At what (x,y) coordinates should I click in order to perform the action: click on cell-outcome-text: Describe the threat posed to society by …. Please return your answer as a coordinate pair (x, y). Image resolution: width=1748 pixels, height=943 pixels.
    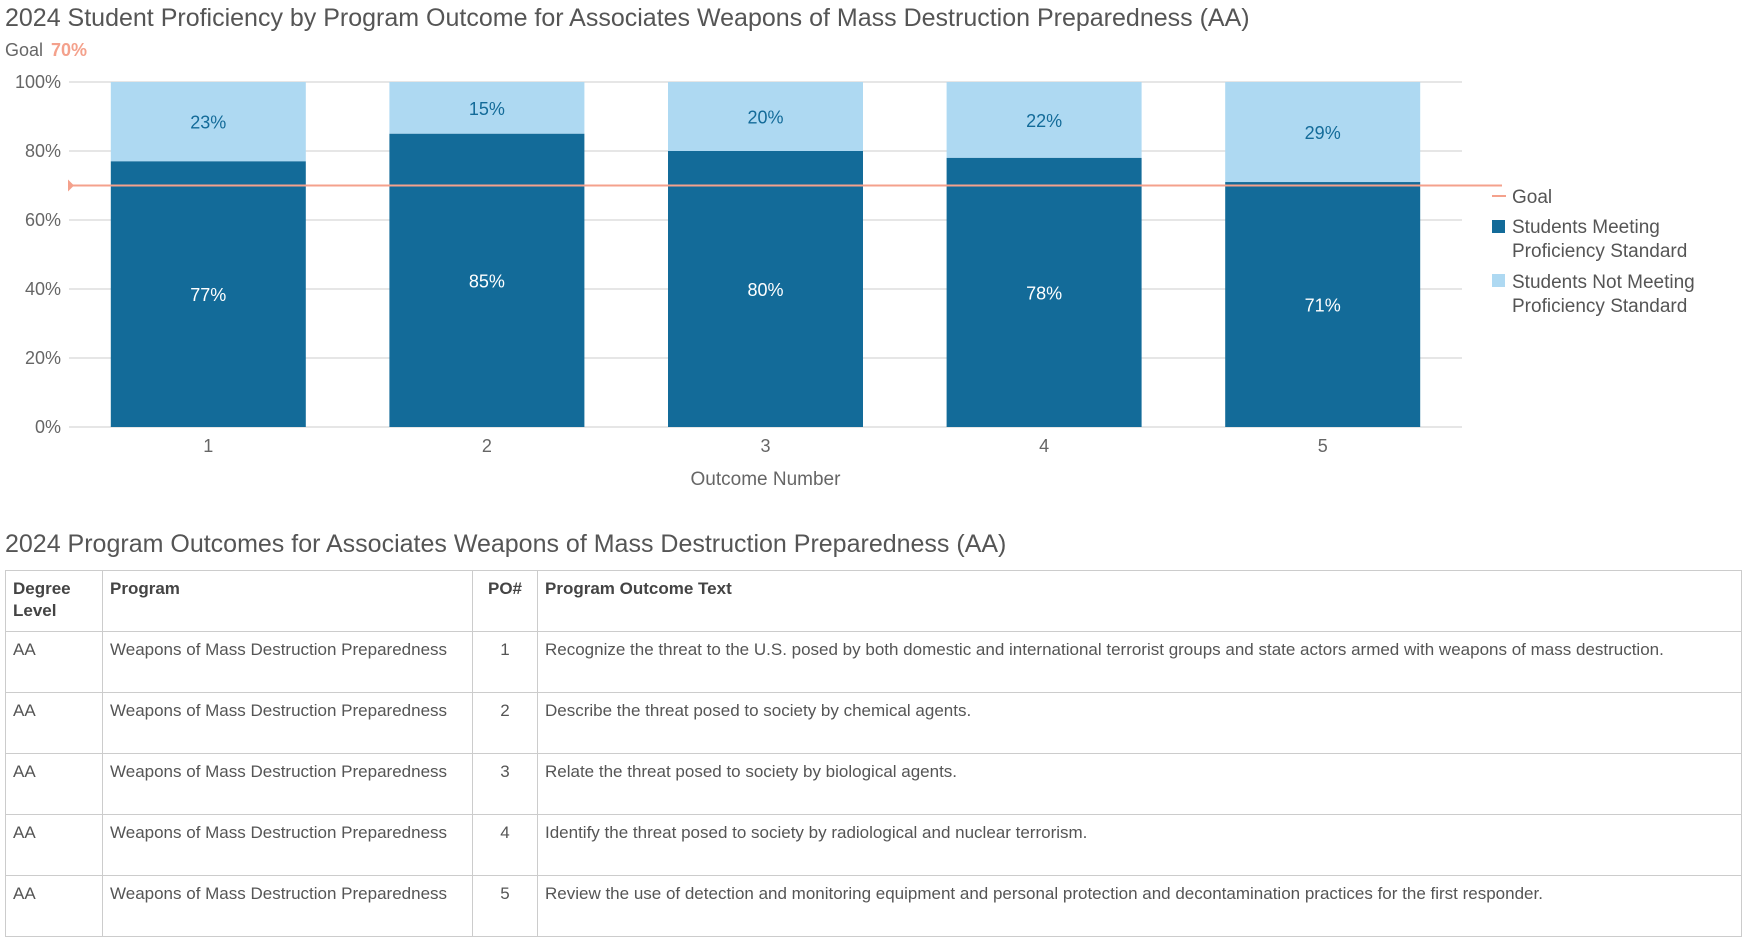
    Looking at the image, I should click on (1139, 723).